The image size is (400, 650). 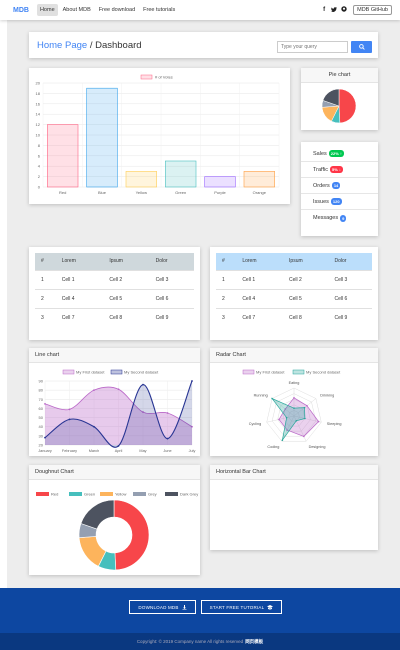 What do you see at coordinates (334, 10) in the screenshot?
I see `twitter-icon` at bounding box center [334, 10].